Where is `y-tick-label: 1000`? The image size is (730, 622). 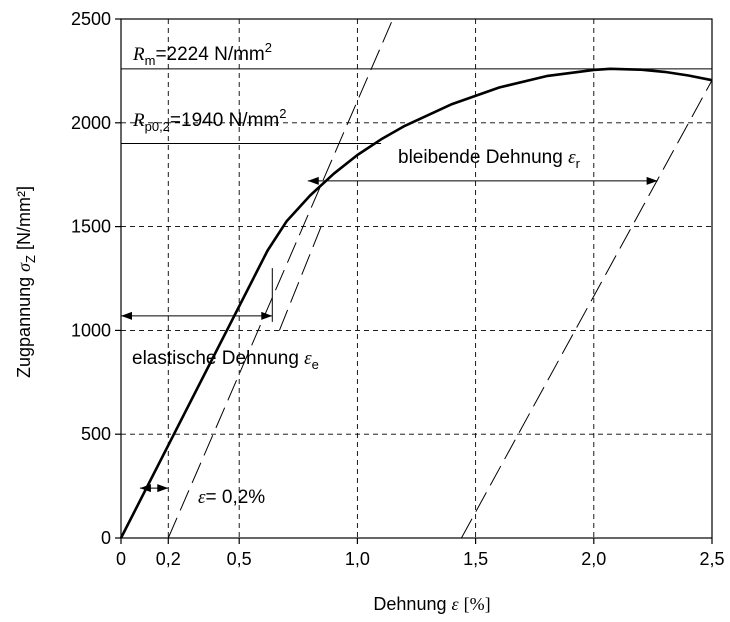 y-tick-label: 1000 is located at coordinates (91, 330).